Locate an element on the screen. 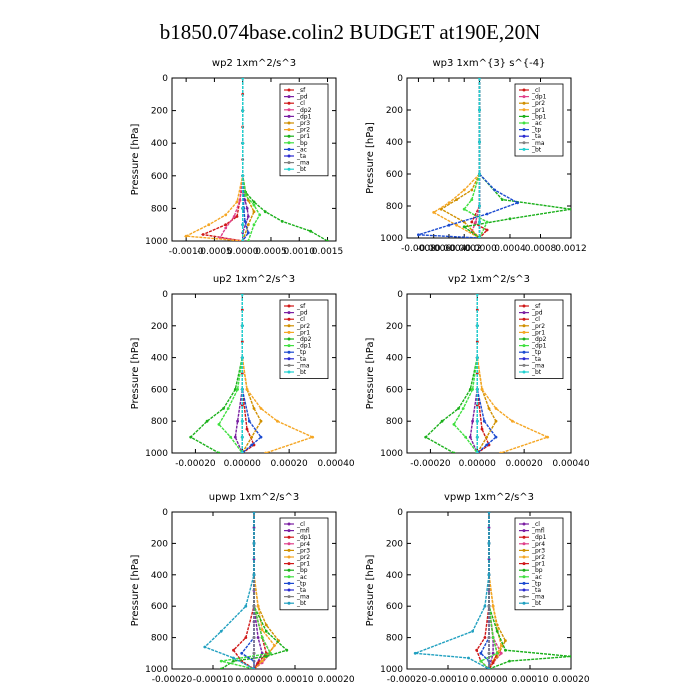 This screenshot has width=700, height=700. legend-entry: _bp1 is located at coordinates (539, 116).